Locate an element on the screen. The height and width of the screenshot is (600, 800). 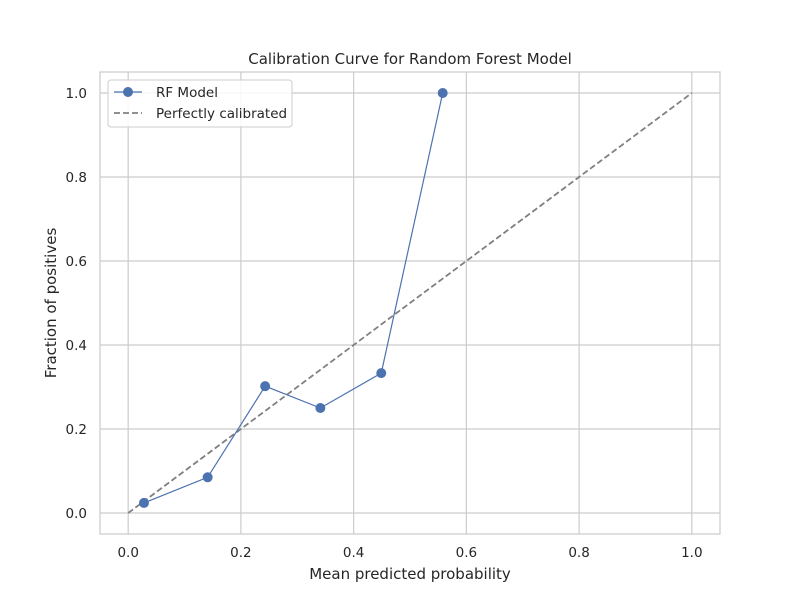
x-tick-label: 0.0 is located at coordinates (127, 553).